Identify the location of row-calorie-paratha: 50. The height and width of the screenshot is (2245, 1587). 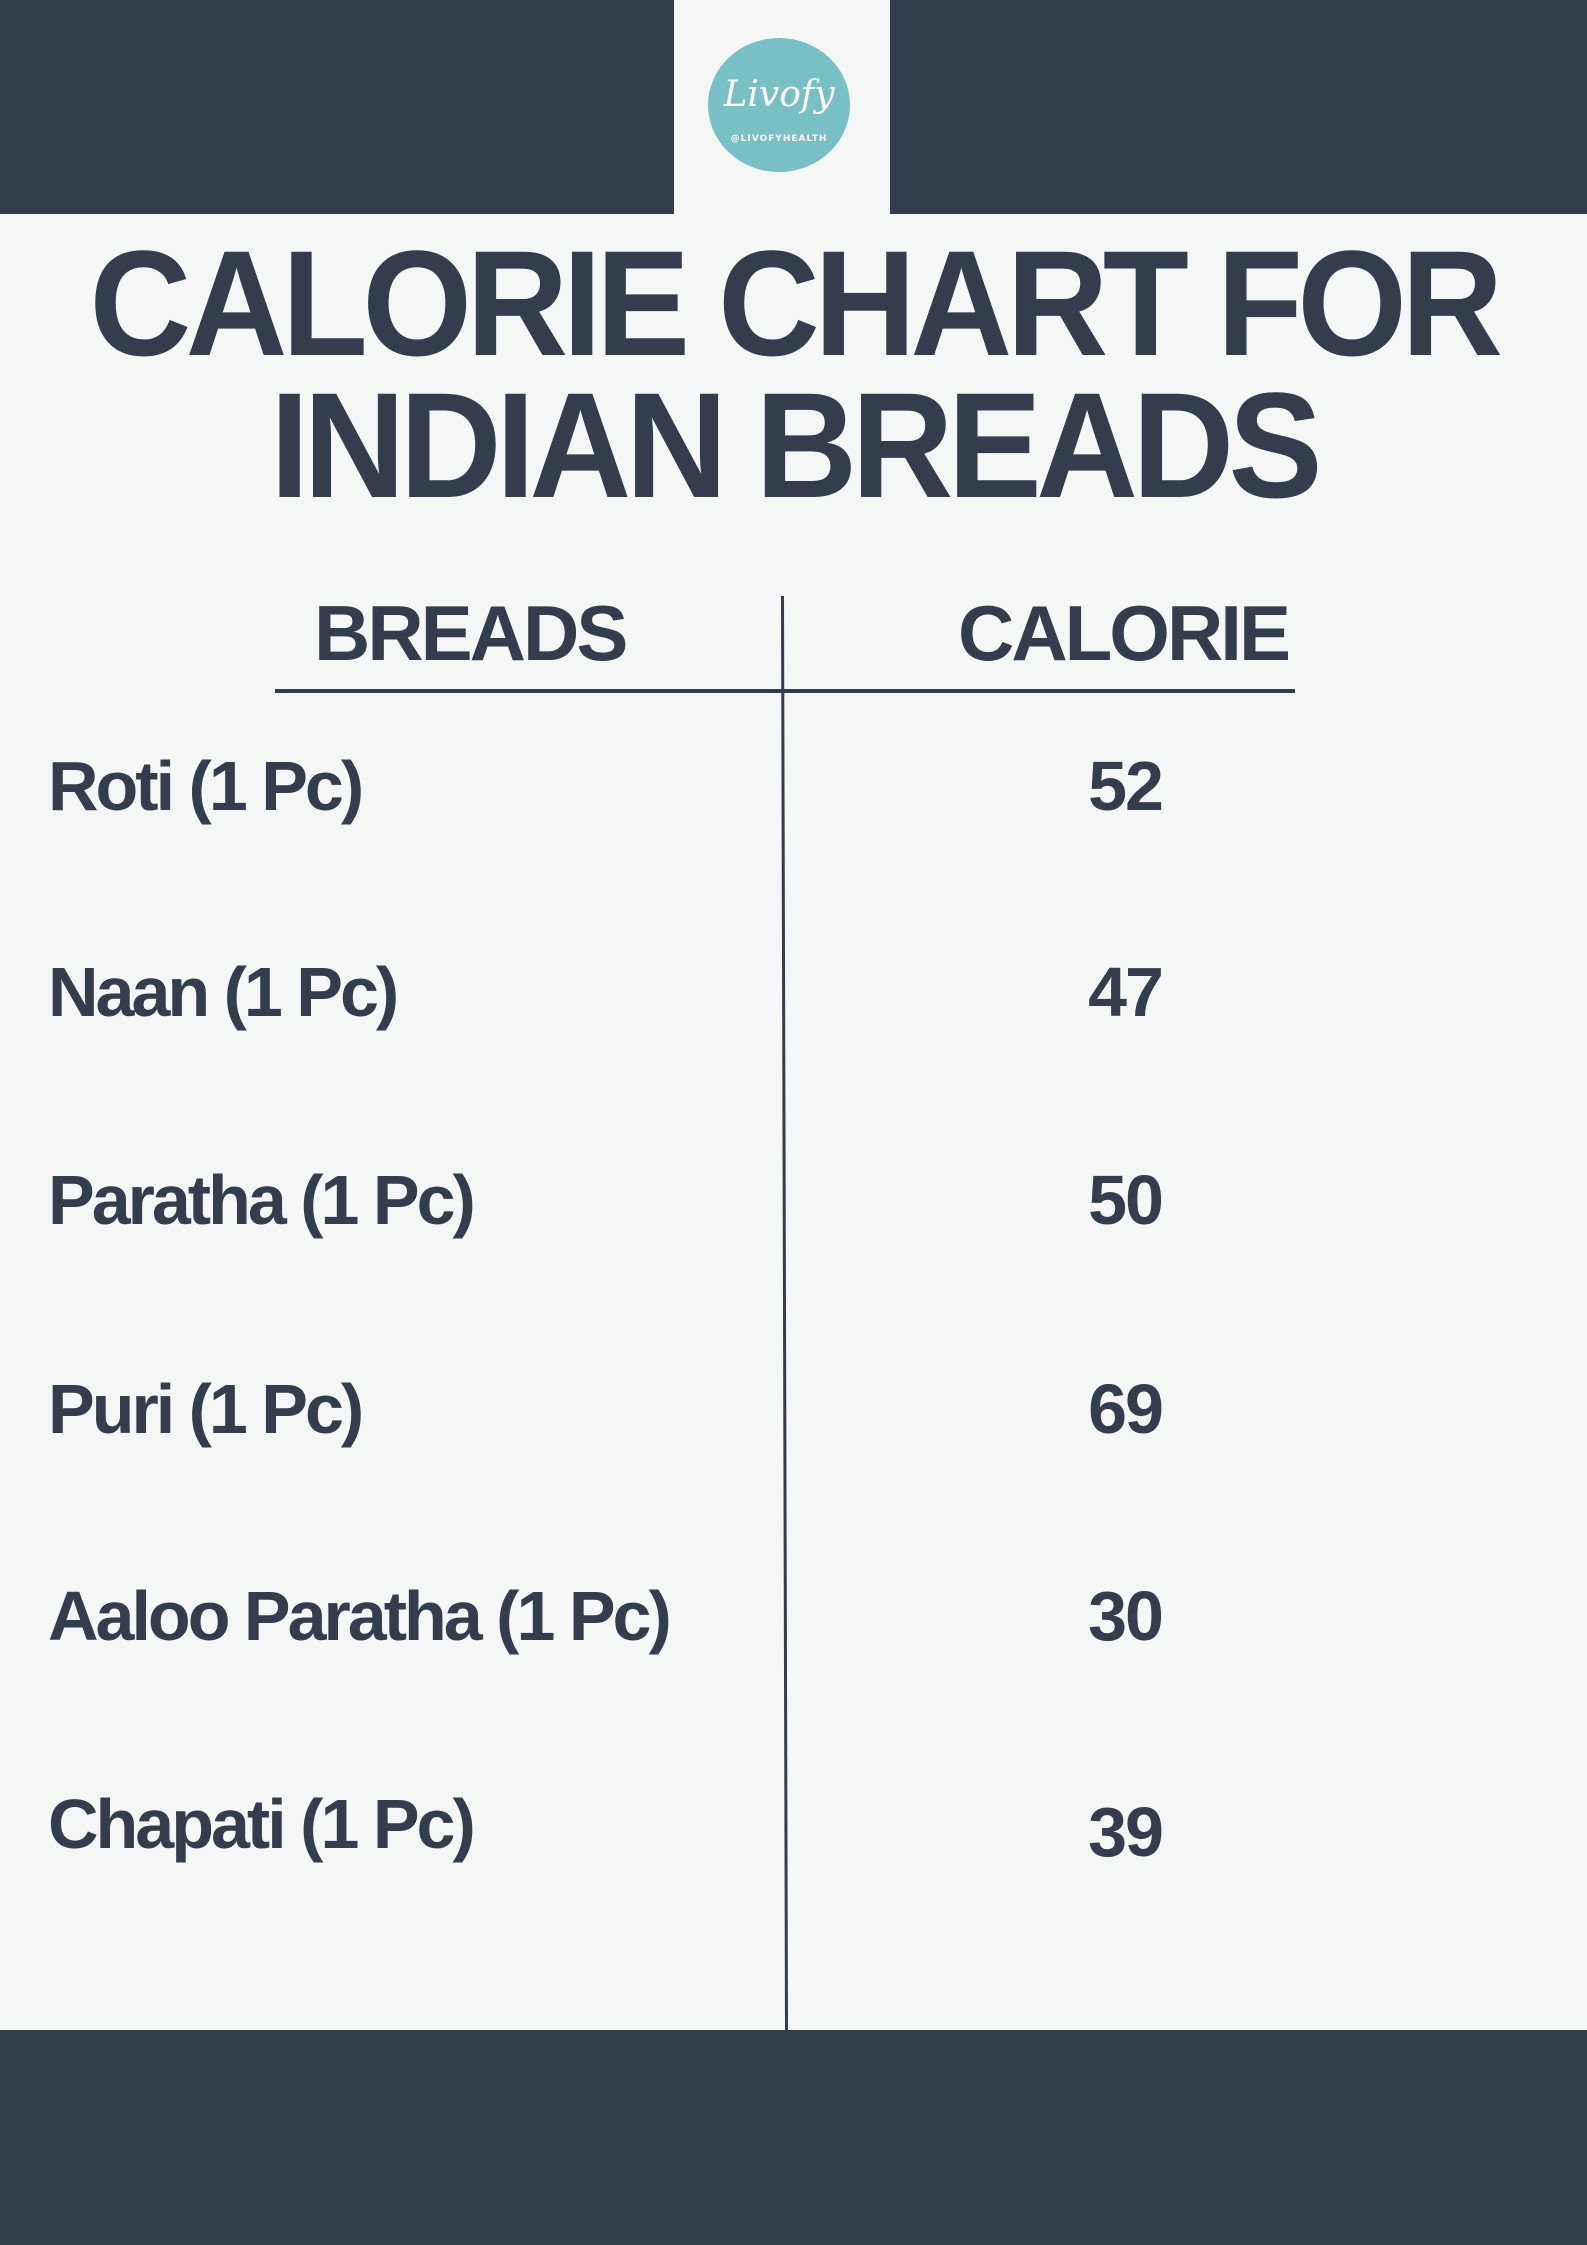
(1126, 1200).